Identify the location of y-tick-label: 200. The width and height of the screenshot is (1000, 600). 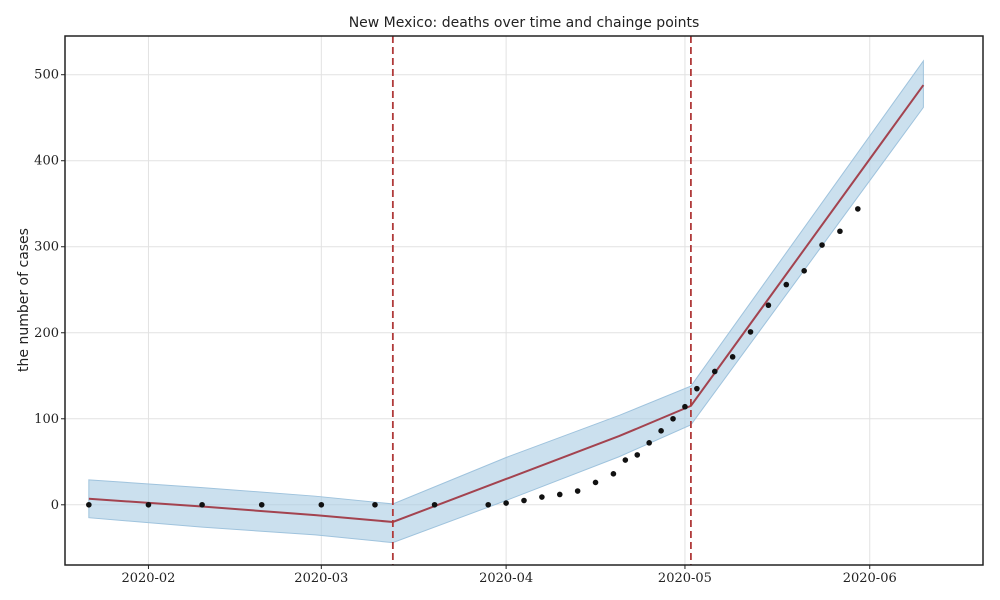
(46, 333).